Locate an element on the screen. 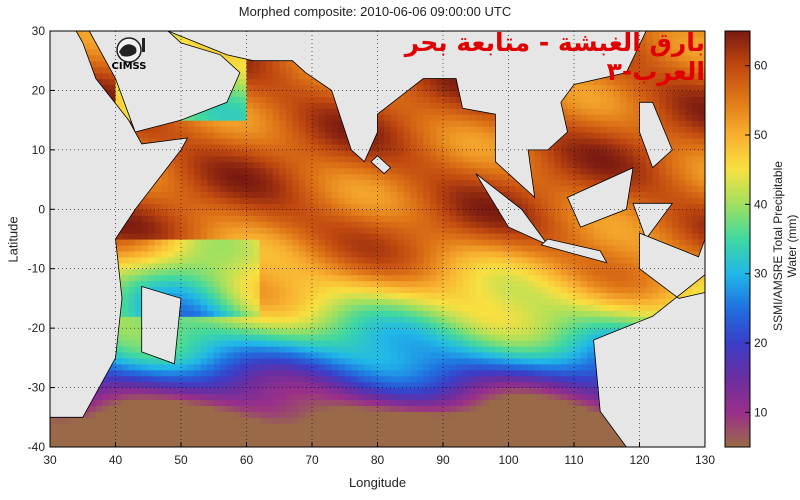  y-tick-label: -20 is located at coordinates (37, 328).